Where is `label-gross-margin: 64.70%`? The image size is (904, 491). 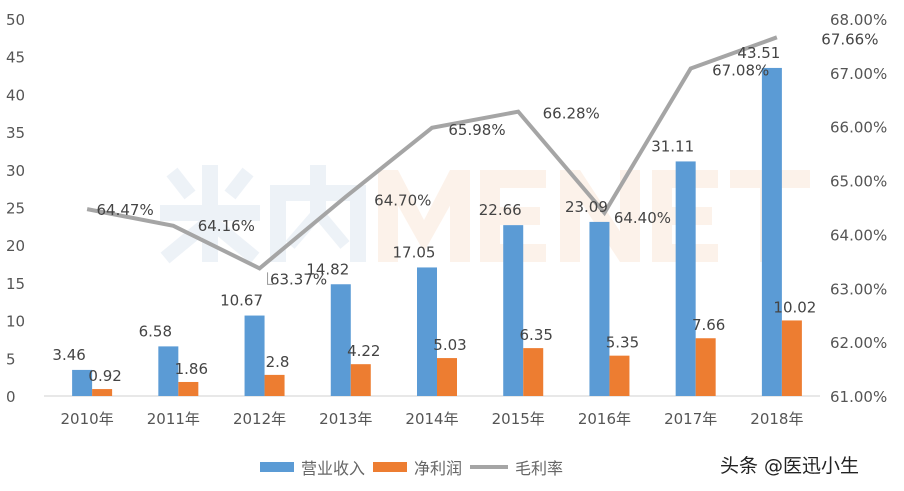
label-gross-margin: 64.70% is located at coordinates (402, 201).